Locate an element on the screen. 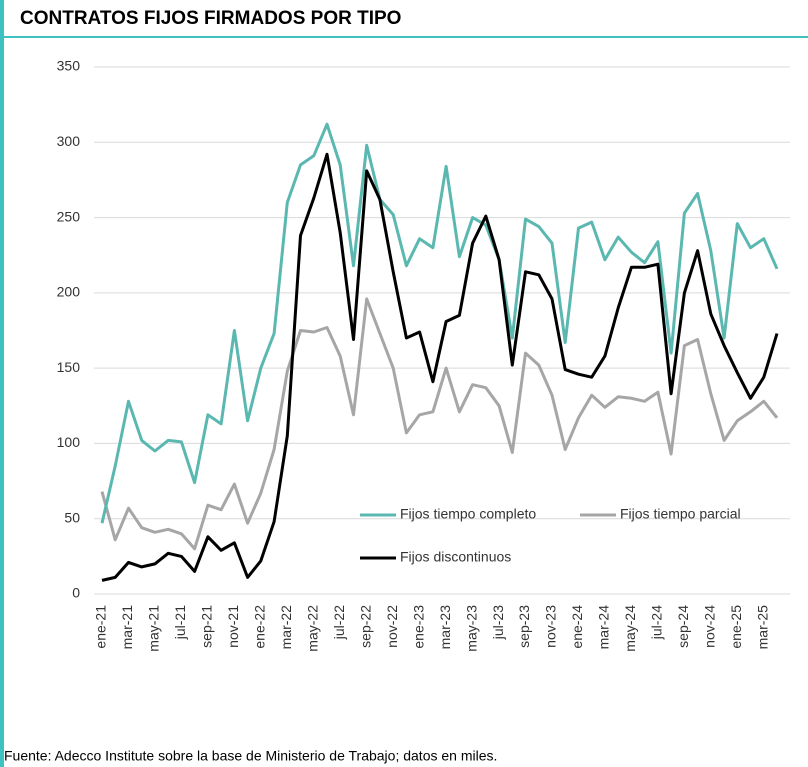  left-border is located at coordinates (2, 383).